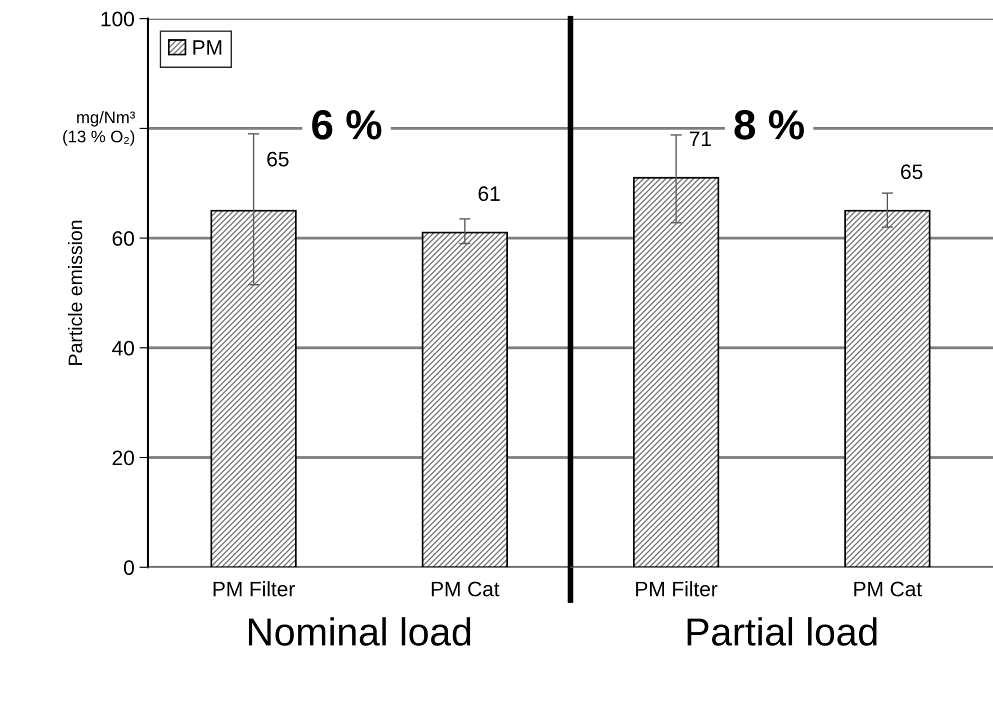  I want to click on legend-label: PM, so click(207, 47).